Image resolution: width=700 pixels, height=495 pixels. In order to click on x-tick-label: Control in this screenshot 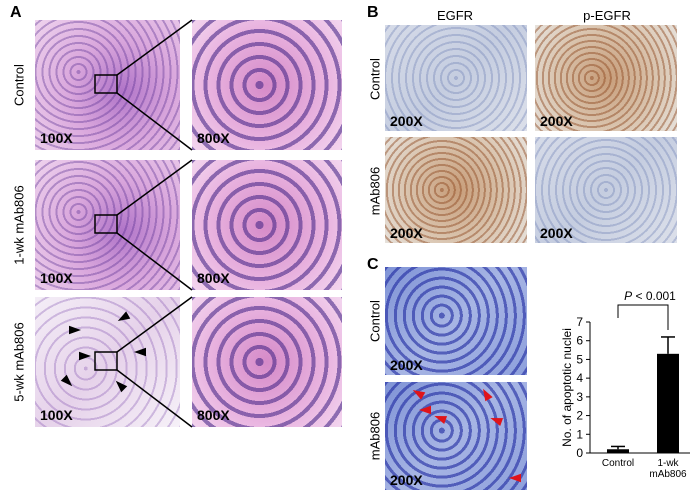, I will do `click(618, 463)`.